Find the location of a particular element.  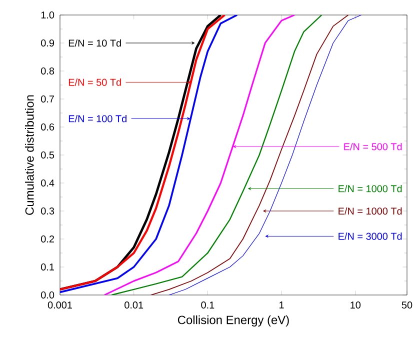

x-axis-title: Collision Energy (eV) is located at coordinates (233, 321).